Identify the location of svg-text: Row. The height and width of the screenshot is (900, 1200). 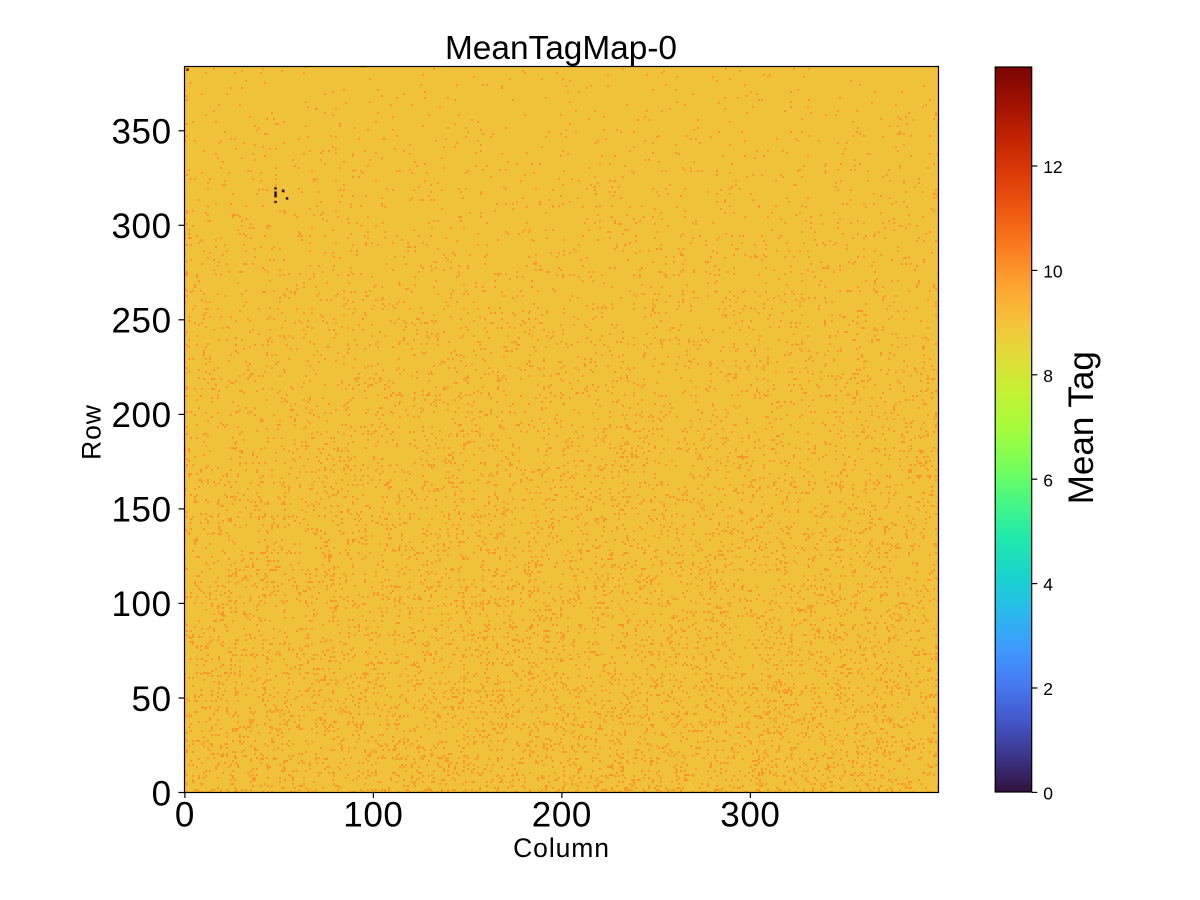
(92, 432).